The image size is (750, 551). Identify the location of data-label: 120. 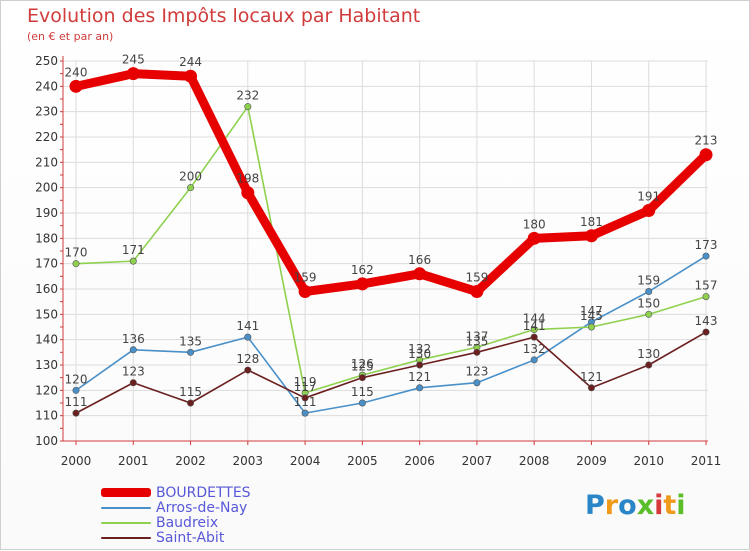
(76, 379).